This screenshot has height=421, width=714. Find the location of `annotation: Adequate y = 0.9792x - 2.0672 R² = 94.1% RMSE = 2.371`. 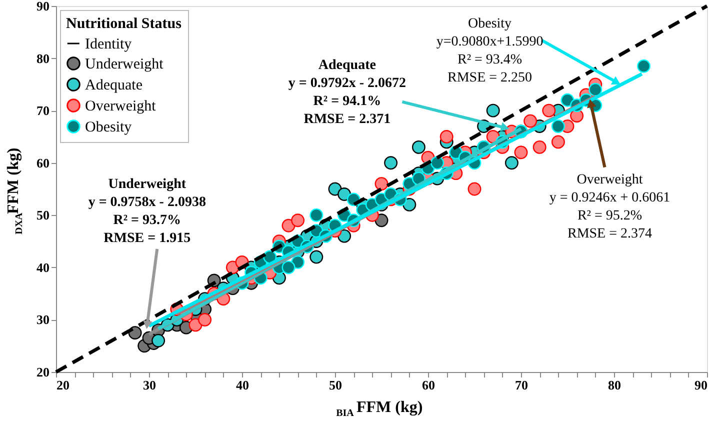

annotation: Adequate y = 0.9792x - 2.0672 R² = 94.1% RMSE = 2.371 is located at coordinates (347, 92).